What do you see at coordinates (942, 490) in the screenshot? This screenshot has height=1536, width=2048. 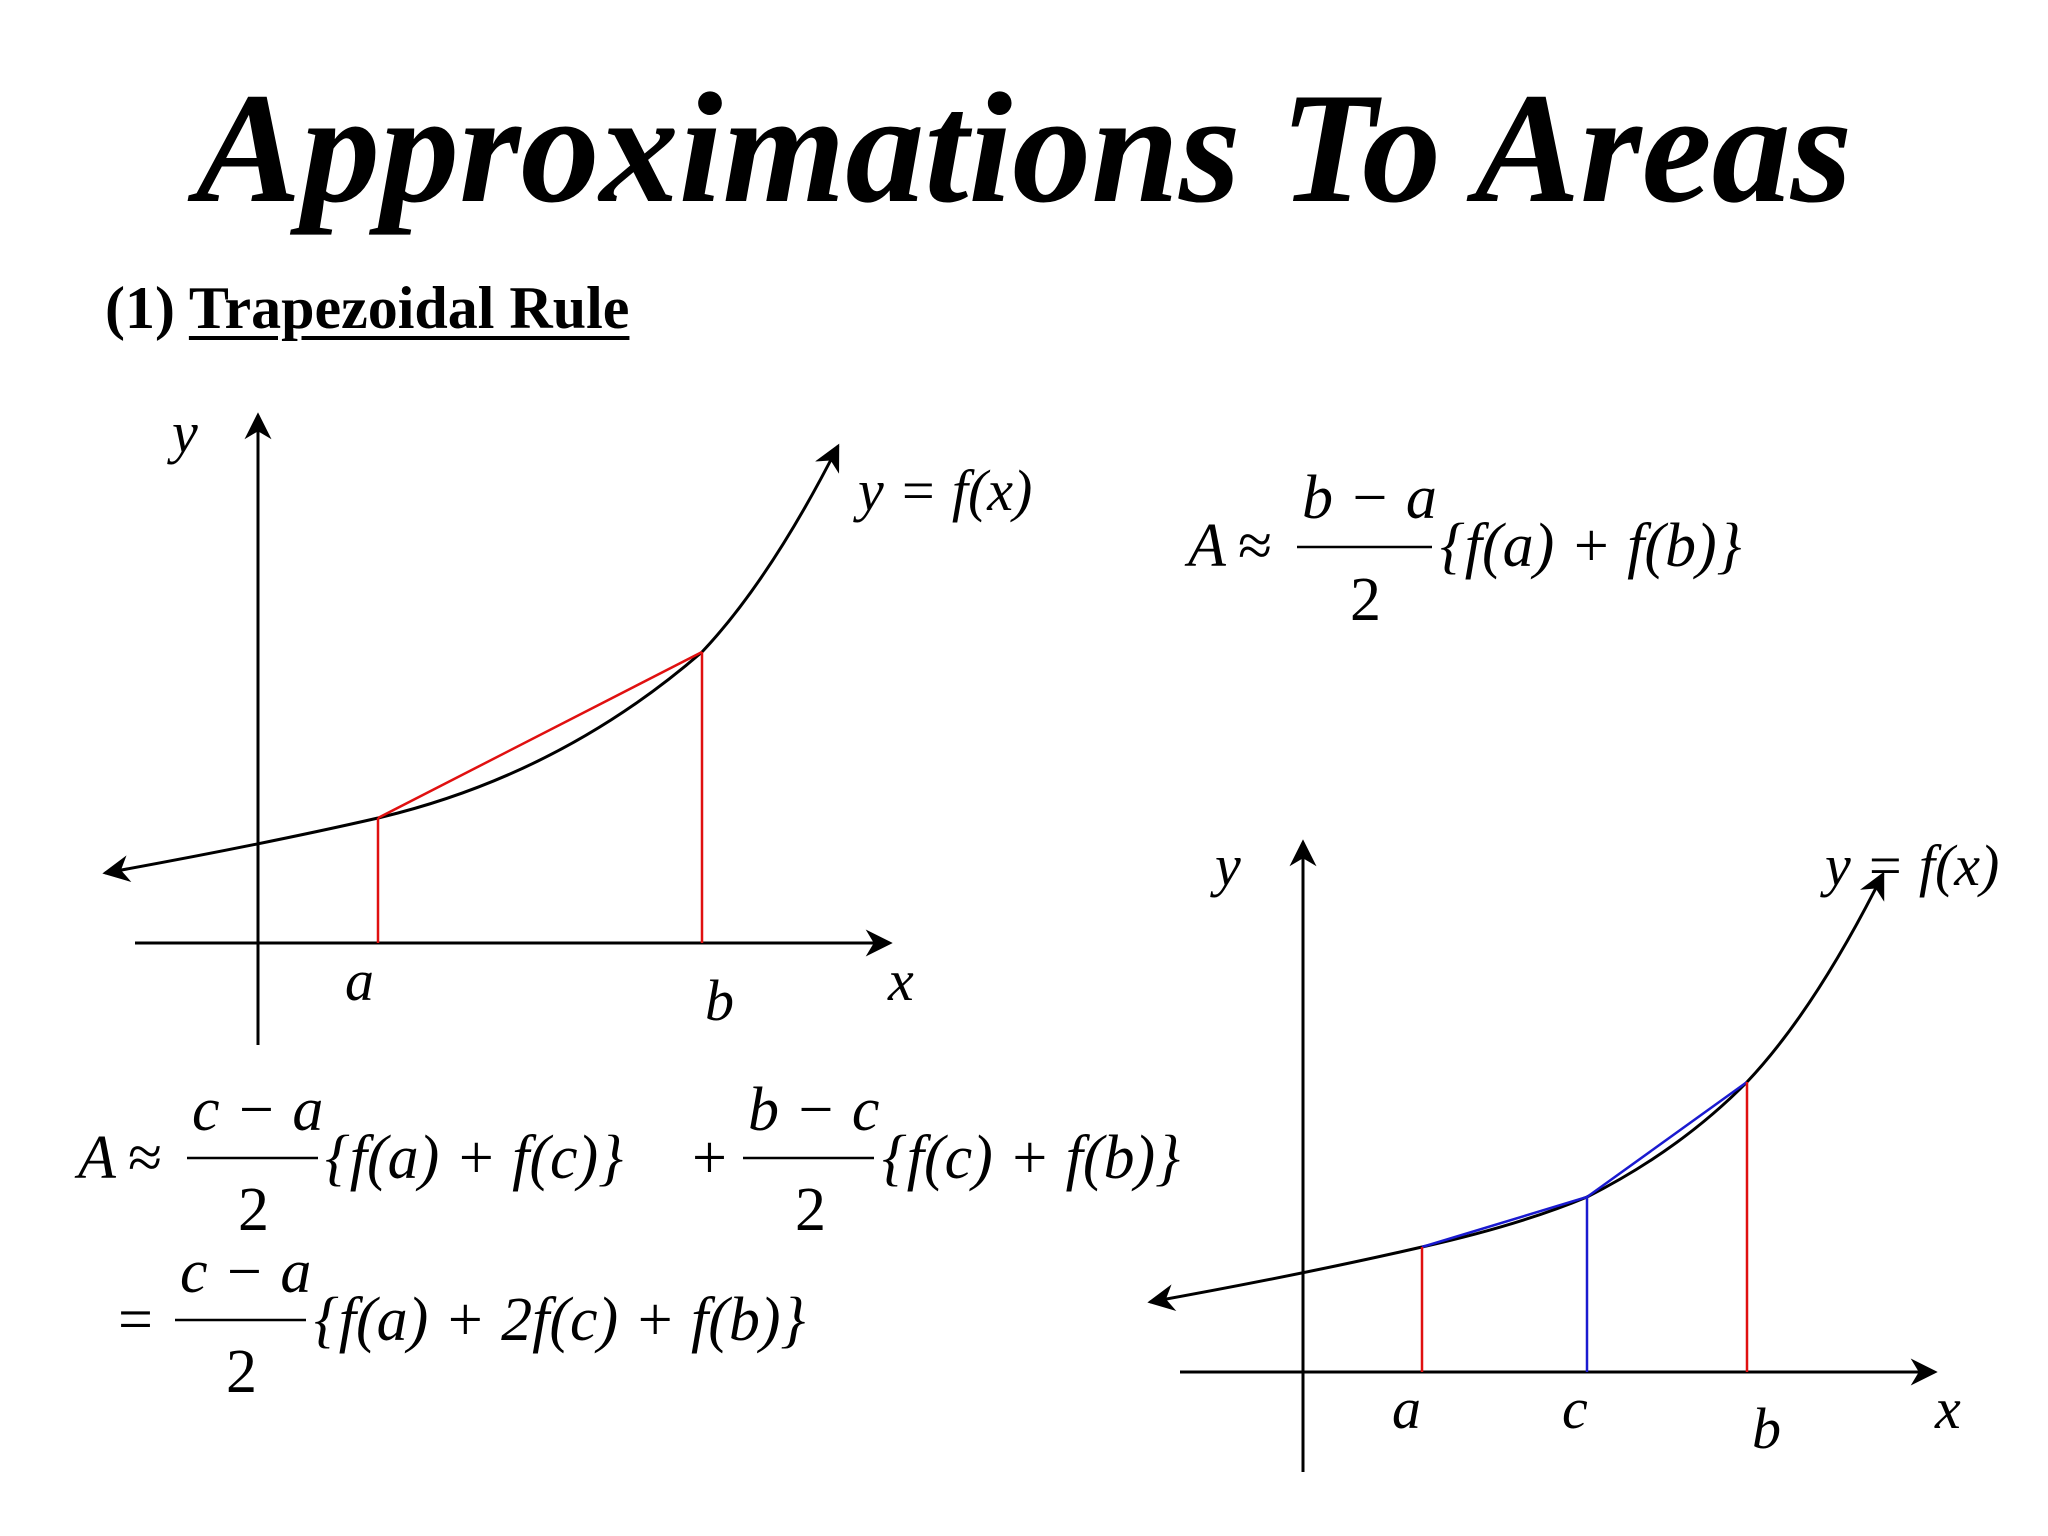 I see `graph-one-curve-label: y = f(x)` at bounding box center [942, 490].